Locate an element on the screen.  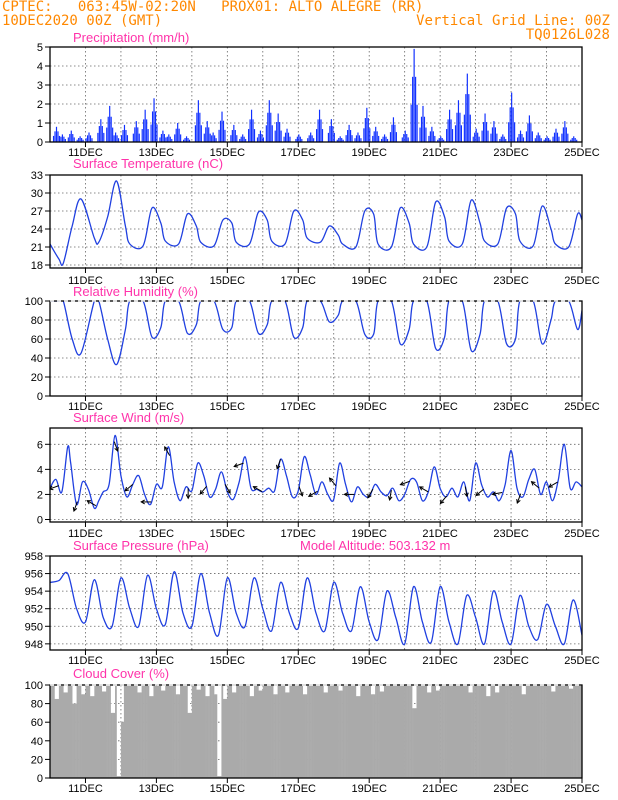
x-tick-label: 21DEC is located at coordinates (440, 534).